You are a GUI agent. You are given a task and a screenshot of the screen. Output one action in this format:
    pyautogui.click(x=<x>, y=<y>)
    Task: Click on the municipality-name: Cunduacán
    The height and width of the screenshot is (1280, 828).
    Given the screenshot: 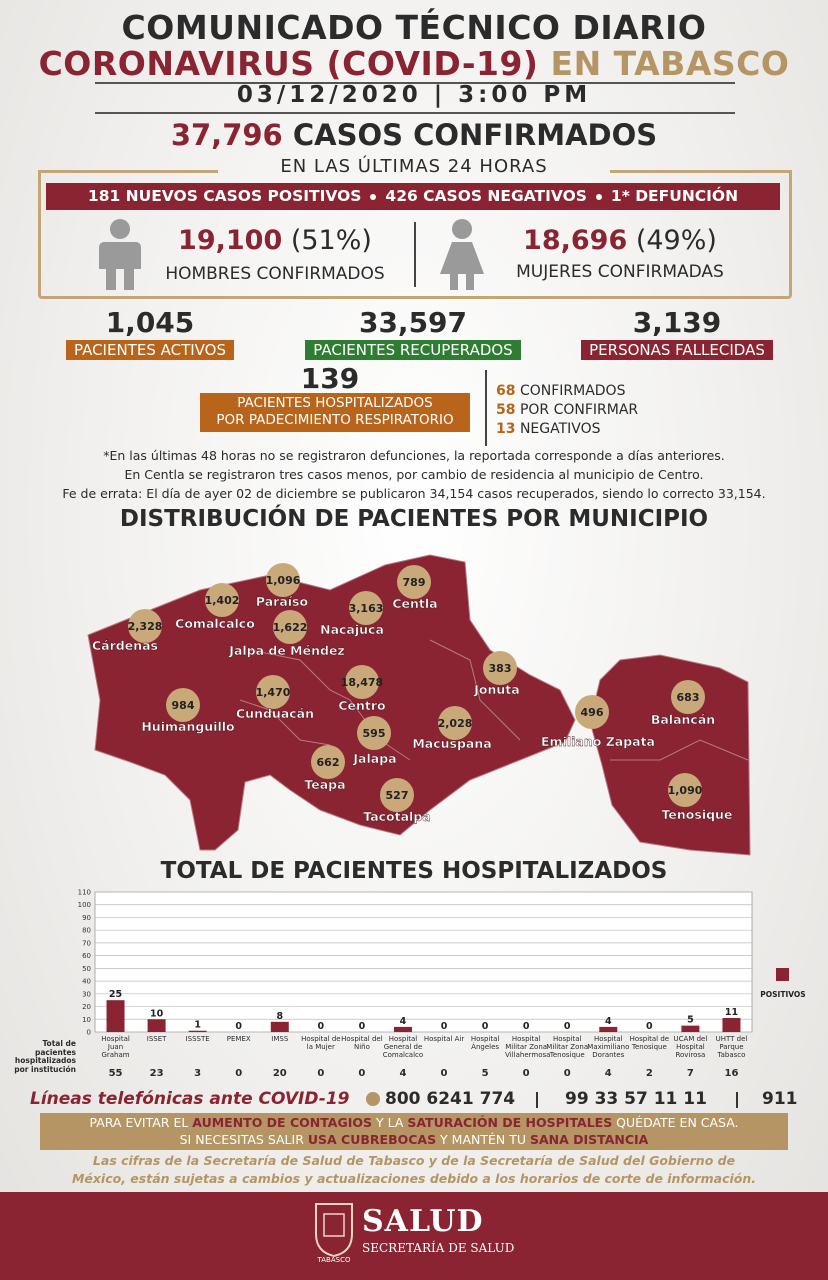 What is the action you would take?
    pyautogui.click(x=275, y=713)
    